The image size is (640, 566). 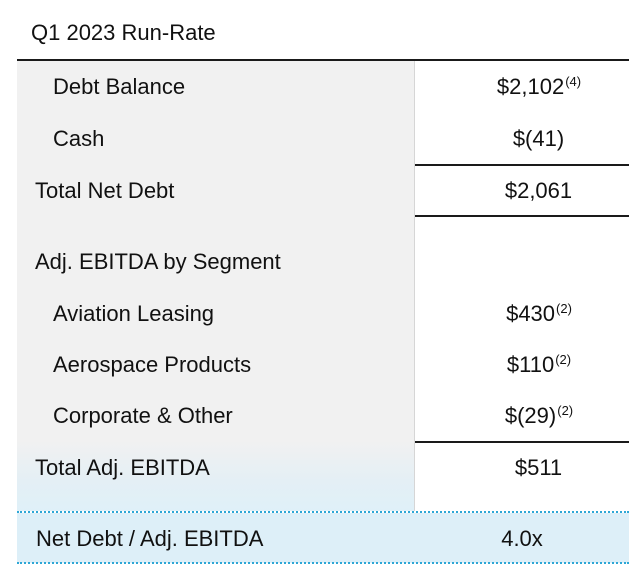 What do you see at coordinates (522, 538) in the screenshot?
I see `summary-value: 4.0x` at bounding box center [522, 538].